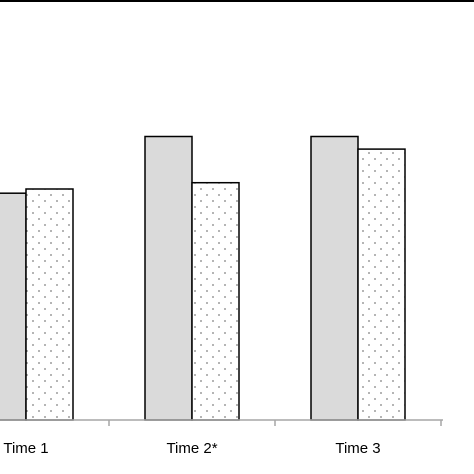  Describe the element at coordinates (357, 448) in the screenshot. I see `x-tick-label: Time 3` at that location.